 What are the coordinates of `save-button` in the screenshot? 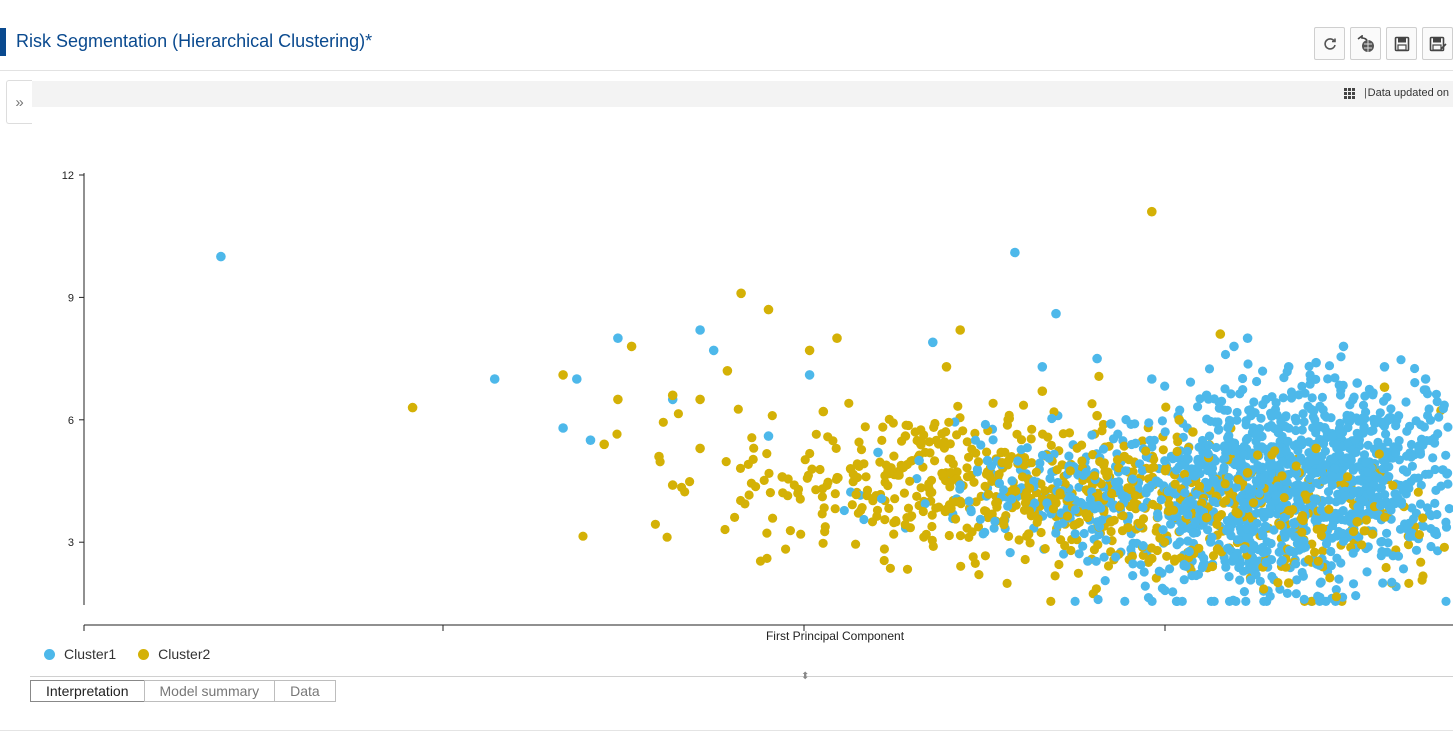 It's located at (1401, 43).